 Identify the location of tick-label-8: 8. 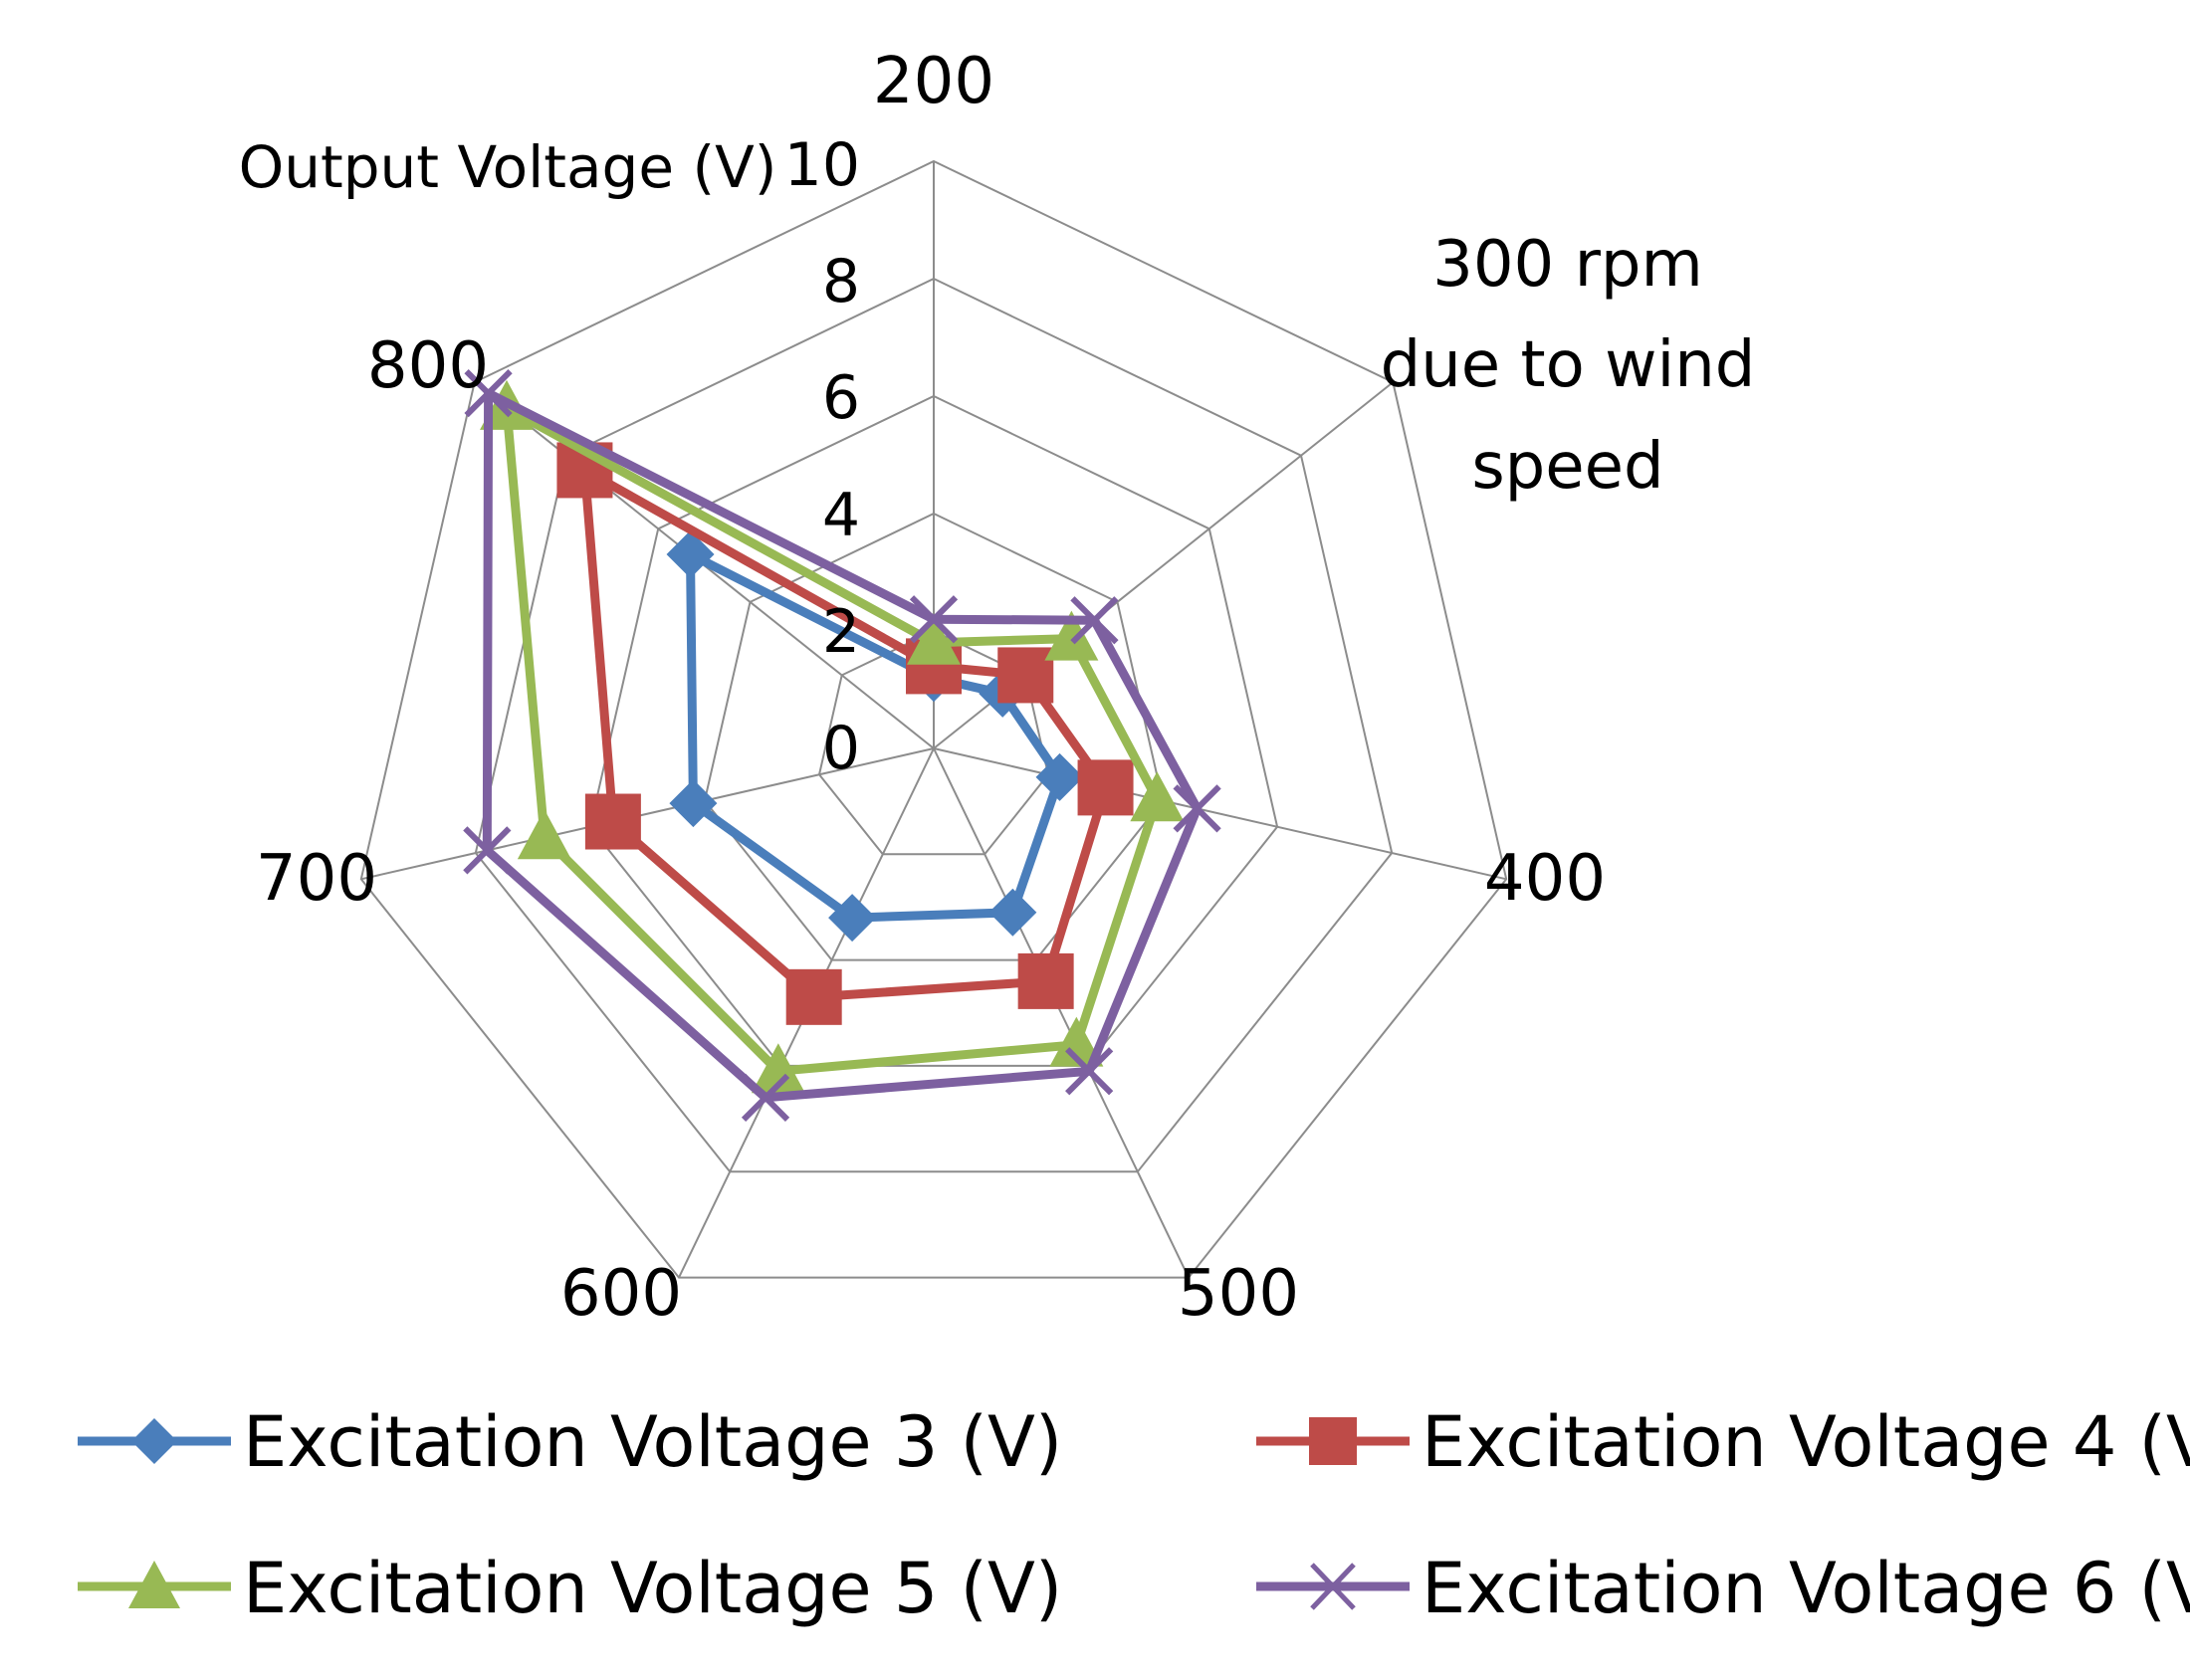
(841, 281).